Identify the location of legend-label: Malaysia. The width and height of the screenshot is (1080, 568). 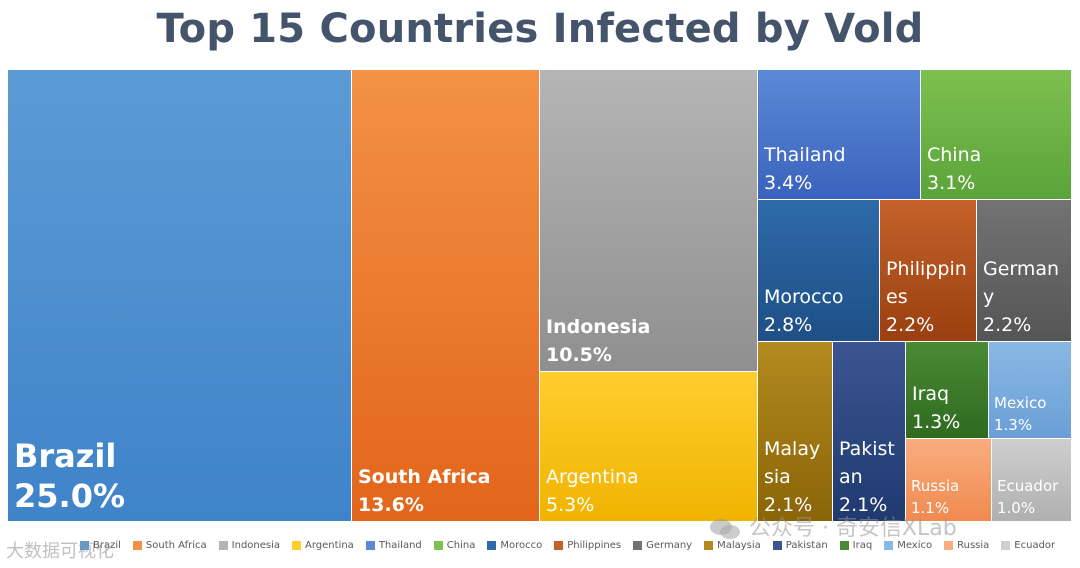
(739, 545).